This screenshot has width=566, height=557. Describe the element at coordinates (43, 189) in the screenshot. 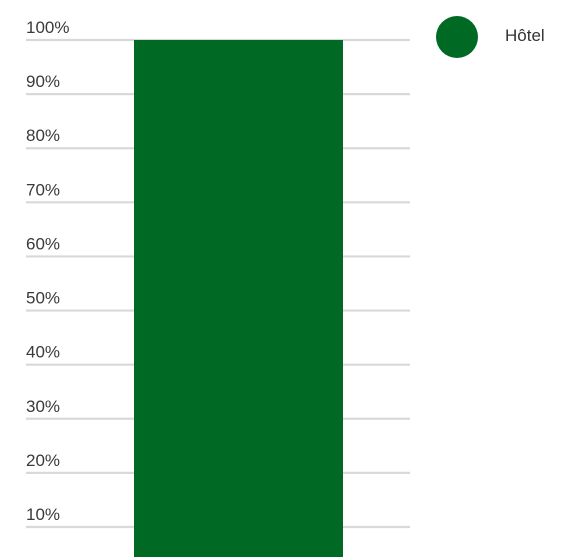

I see `y-tick-label: 70%` at that location.